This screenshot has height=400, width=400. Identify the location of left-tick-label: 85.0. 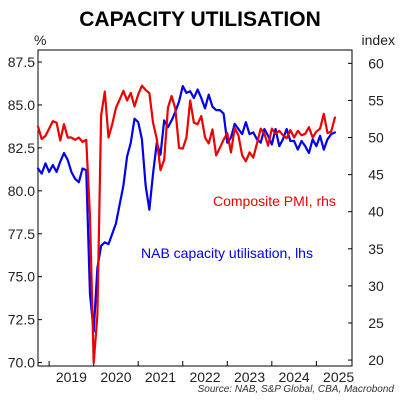
(21, 105).